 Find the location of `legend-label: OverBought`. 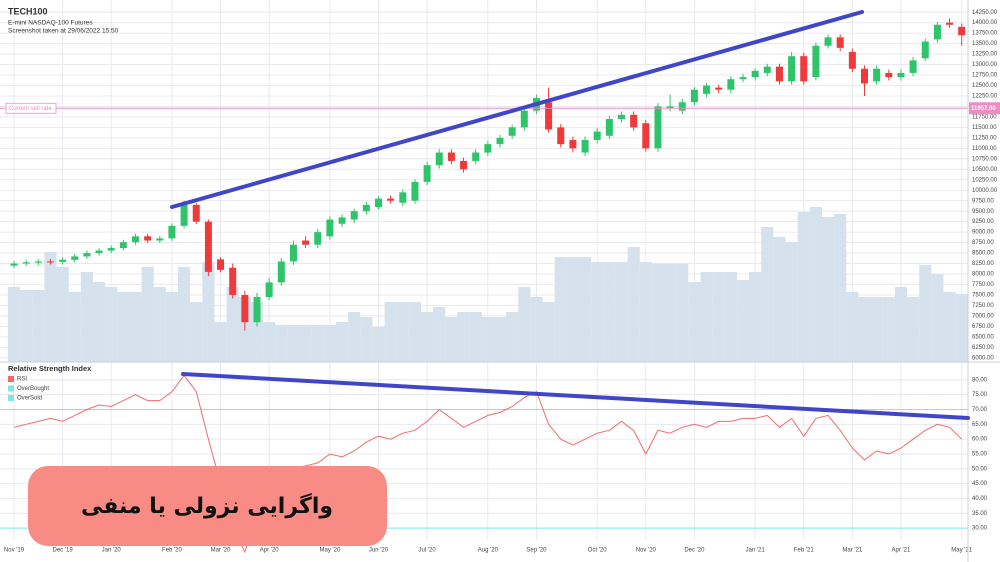

legend-label: OverBought is located at coordinates (33, 389).